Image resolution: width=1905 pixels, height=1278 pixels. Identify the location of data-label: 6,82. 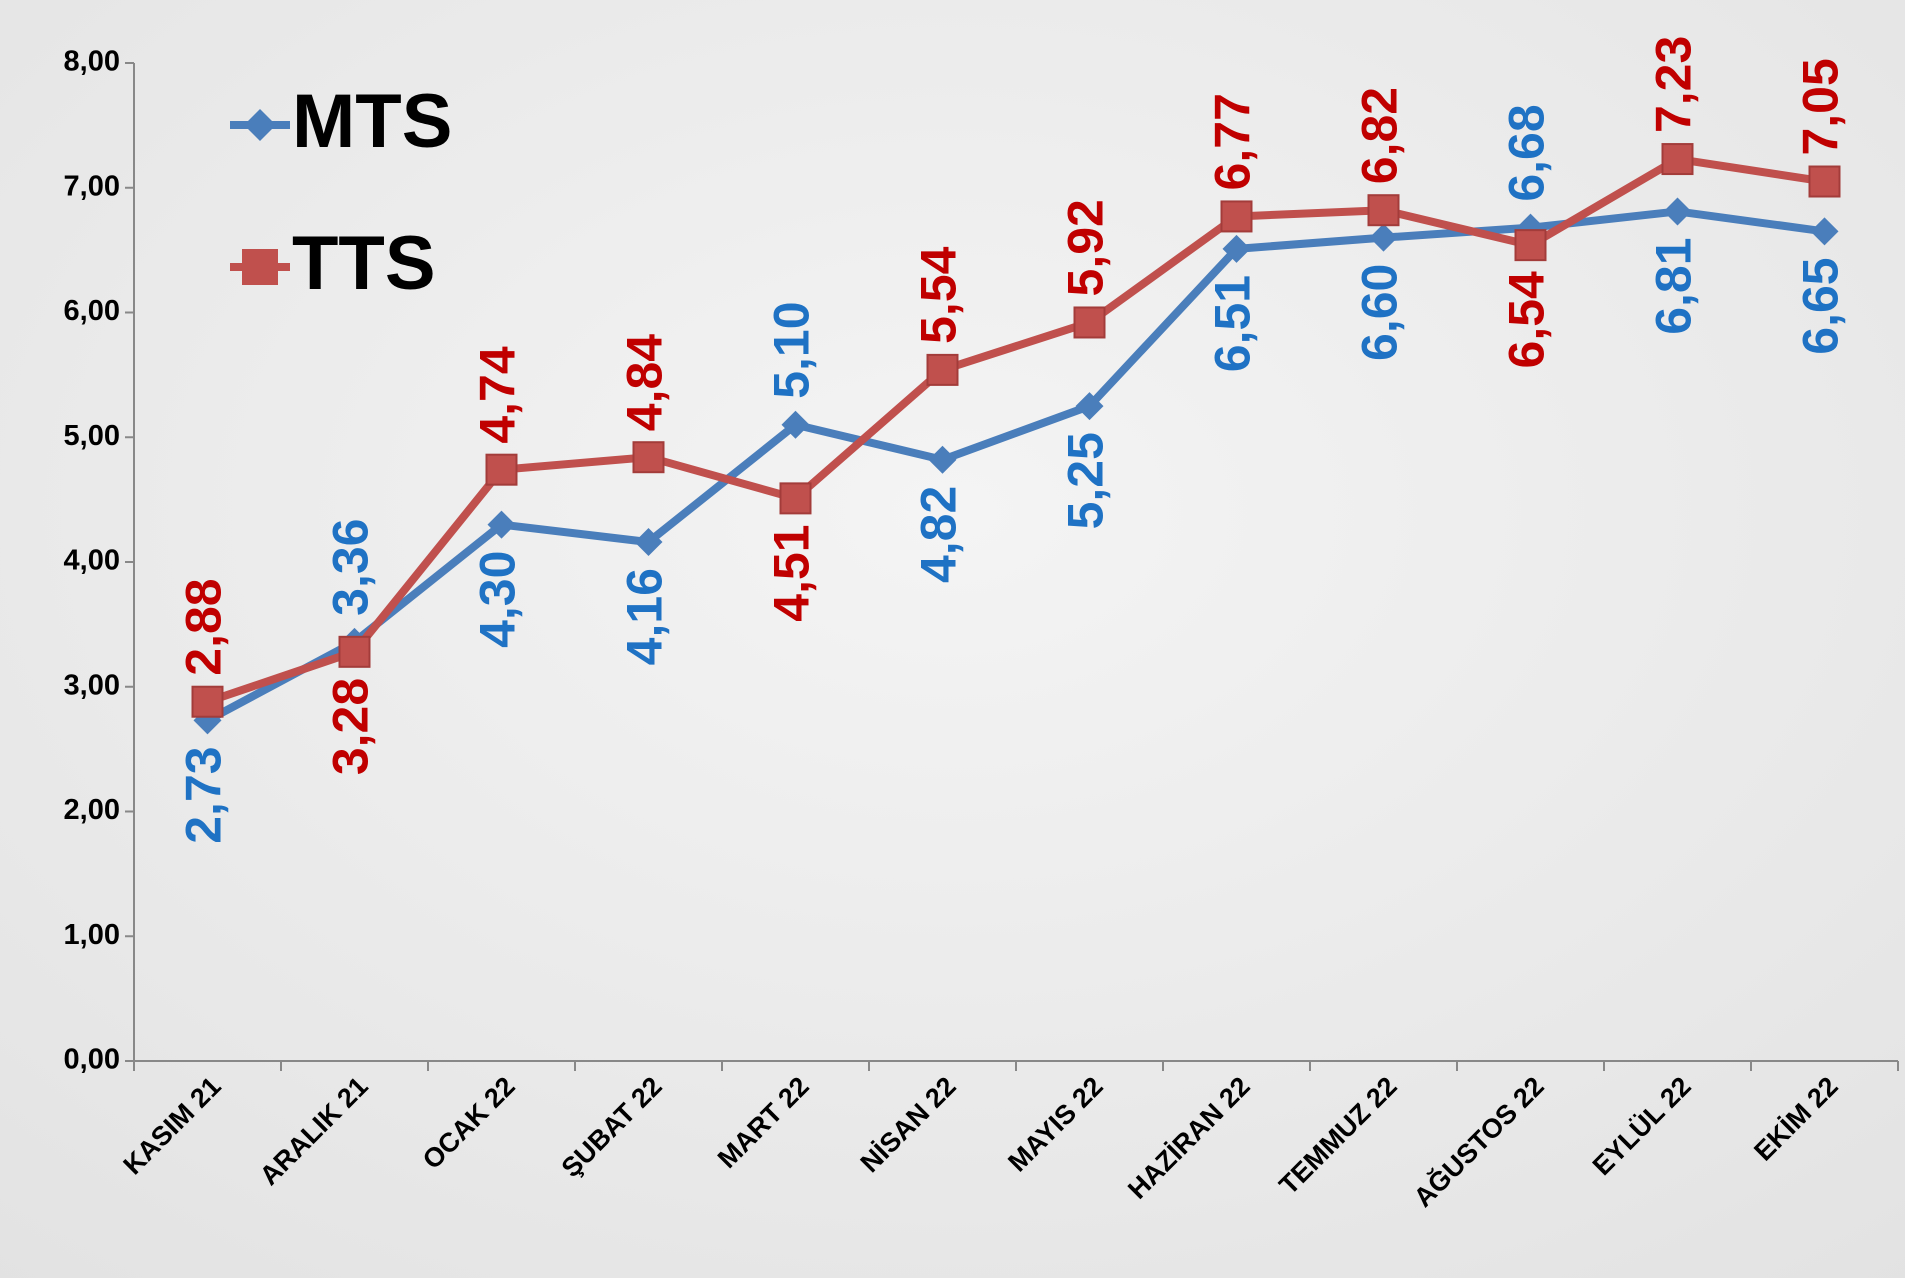
(1380, 135).